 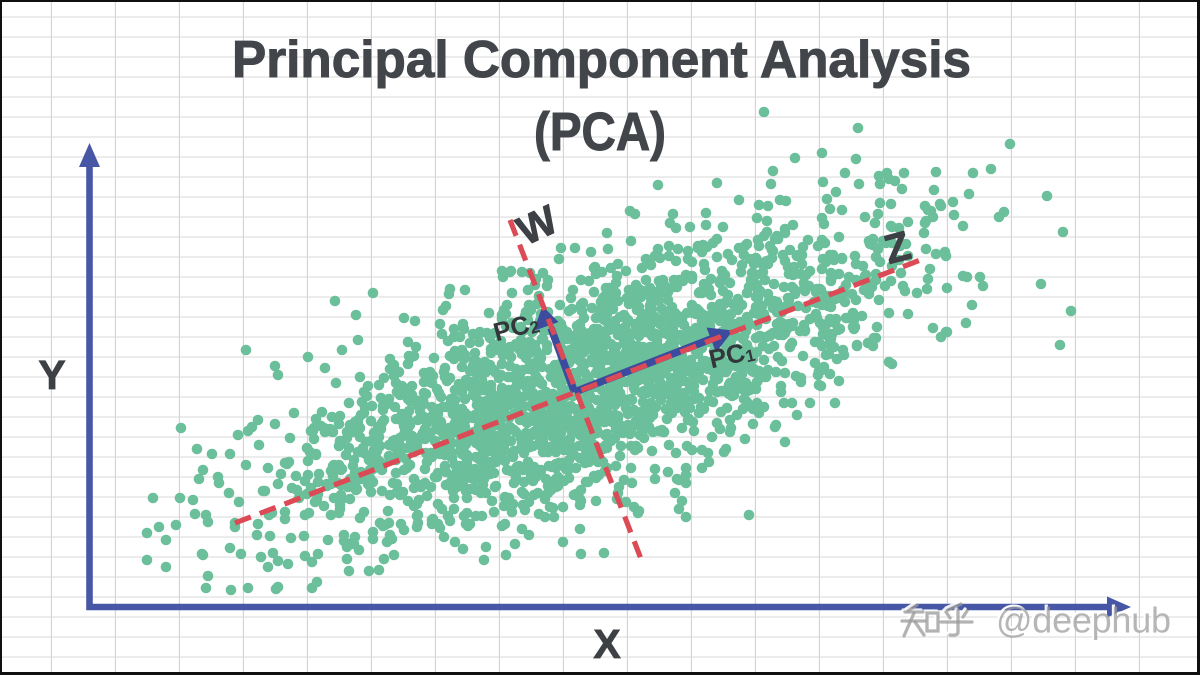 What do you see at coordinates (51, 375) in the screenshot?
I see `svg-text: Y` at bounding box center [51, 375].